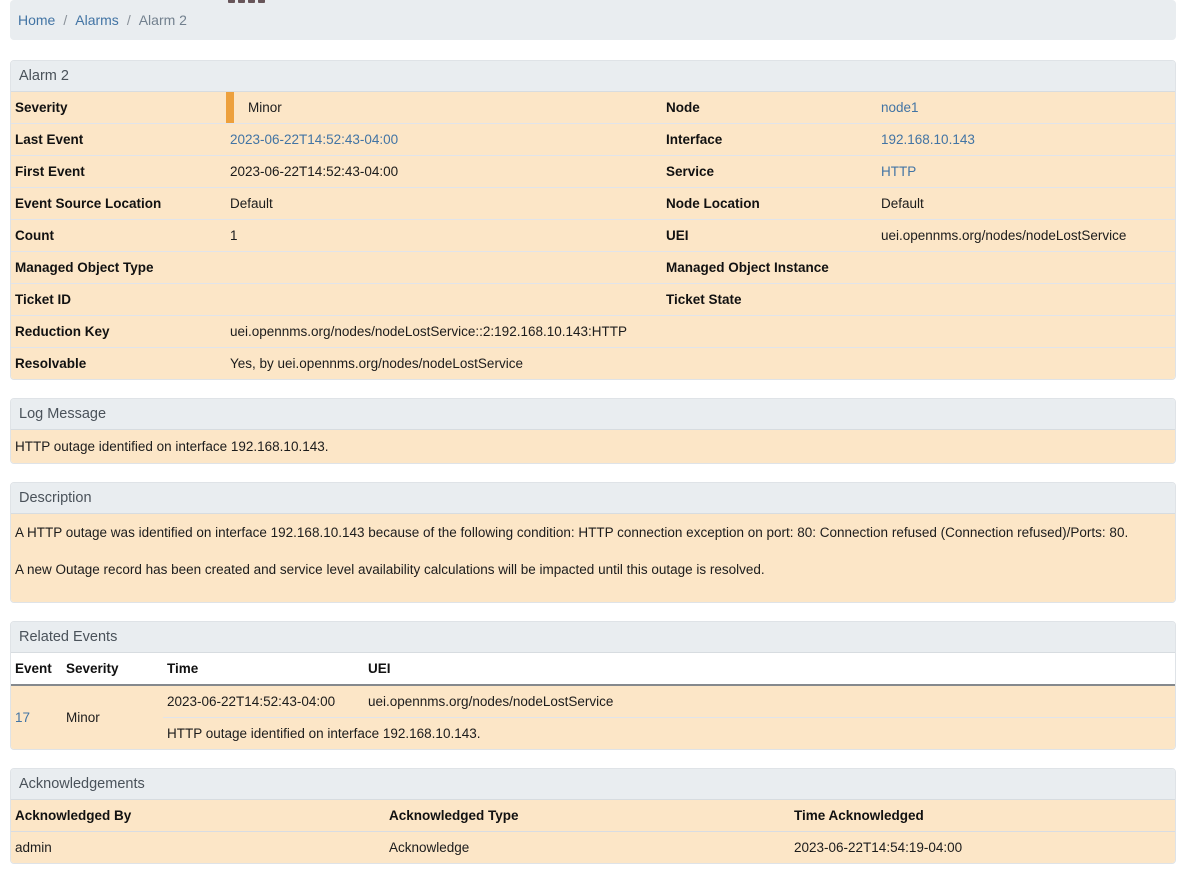 Image resolution: width=1186 pixels, height=873 pixels. I want to click on first-event-label: First Event, so click(118, 171).